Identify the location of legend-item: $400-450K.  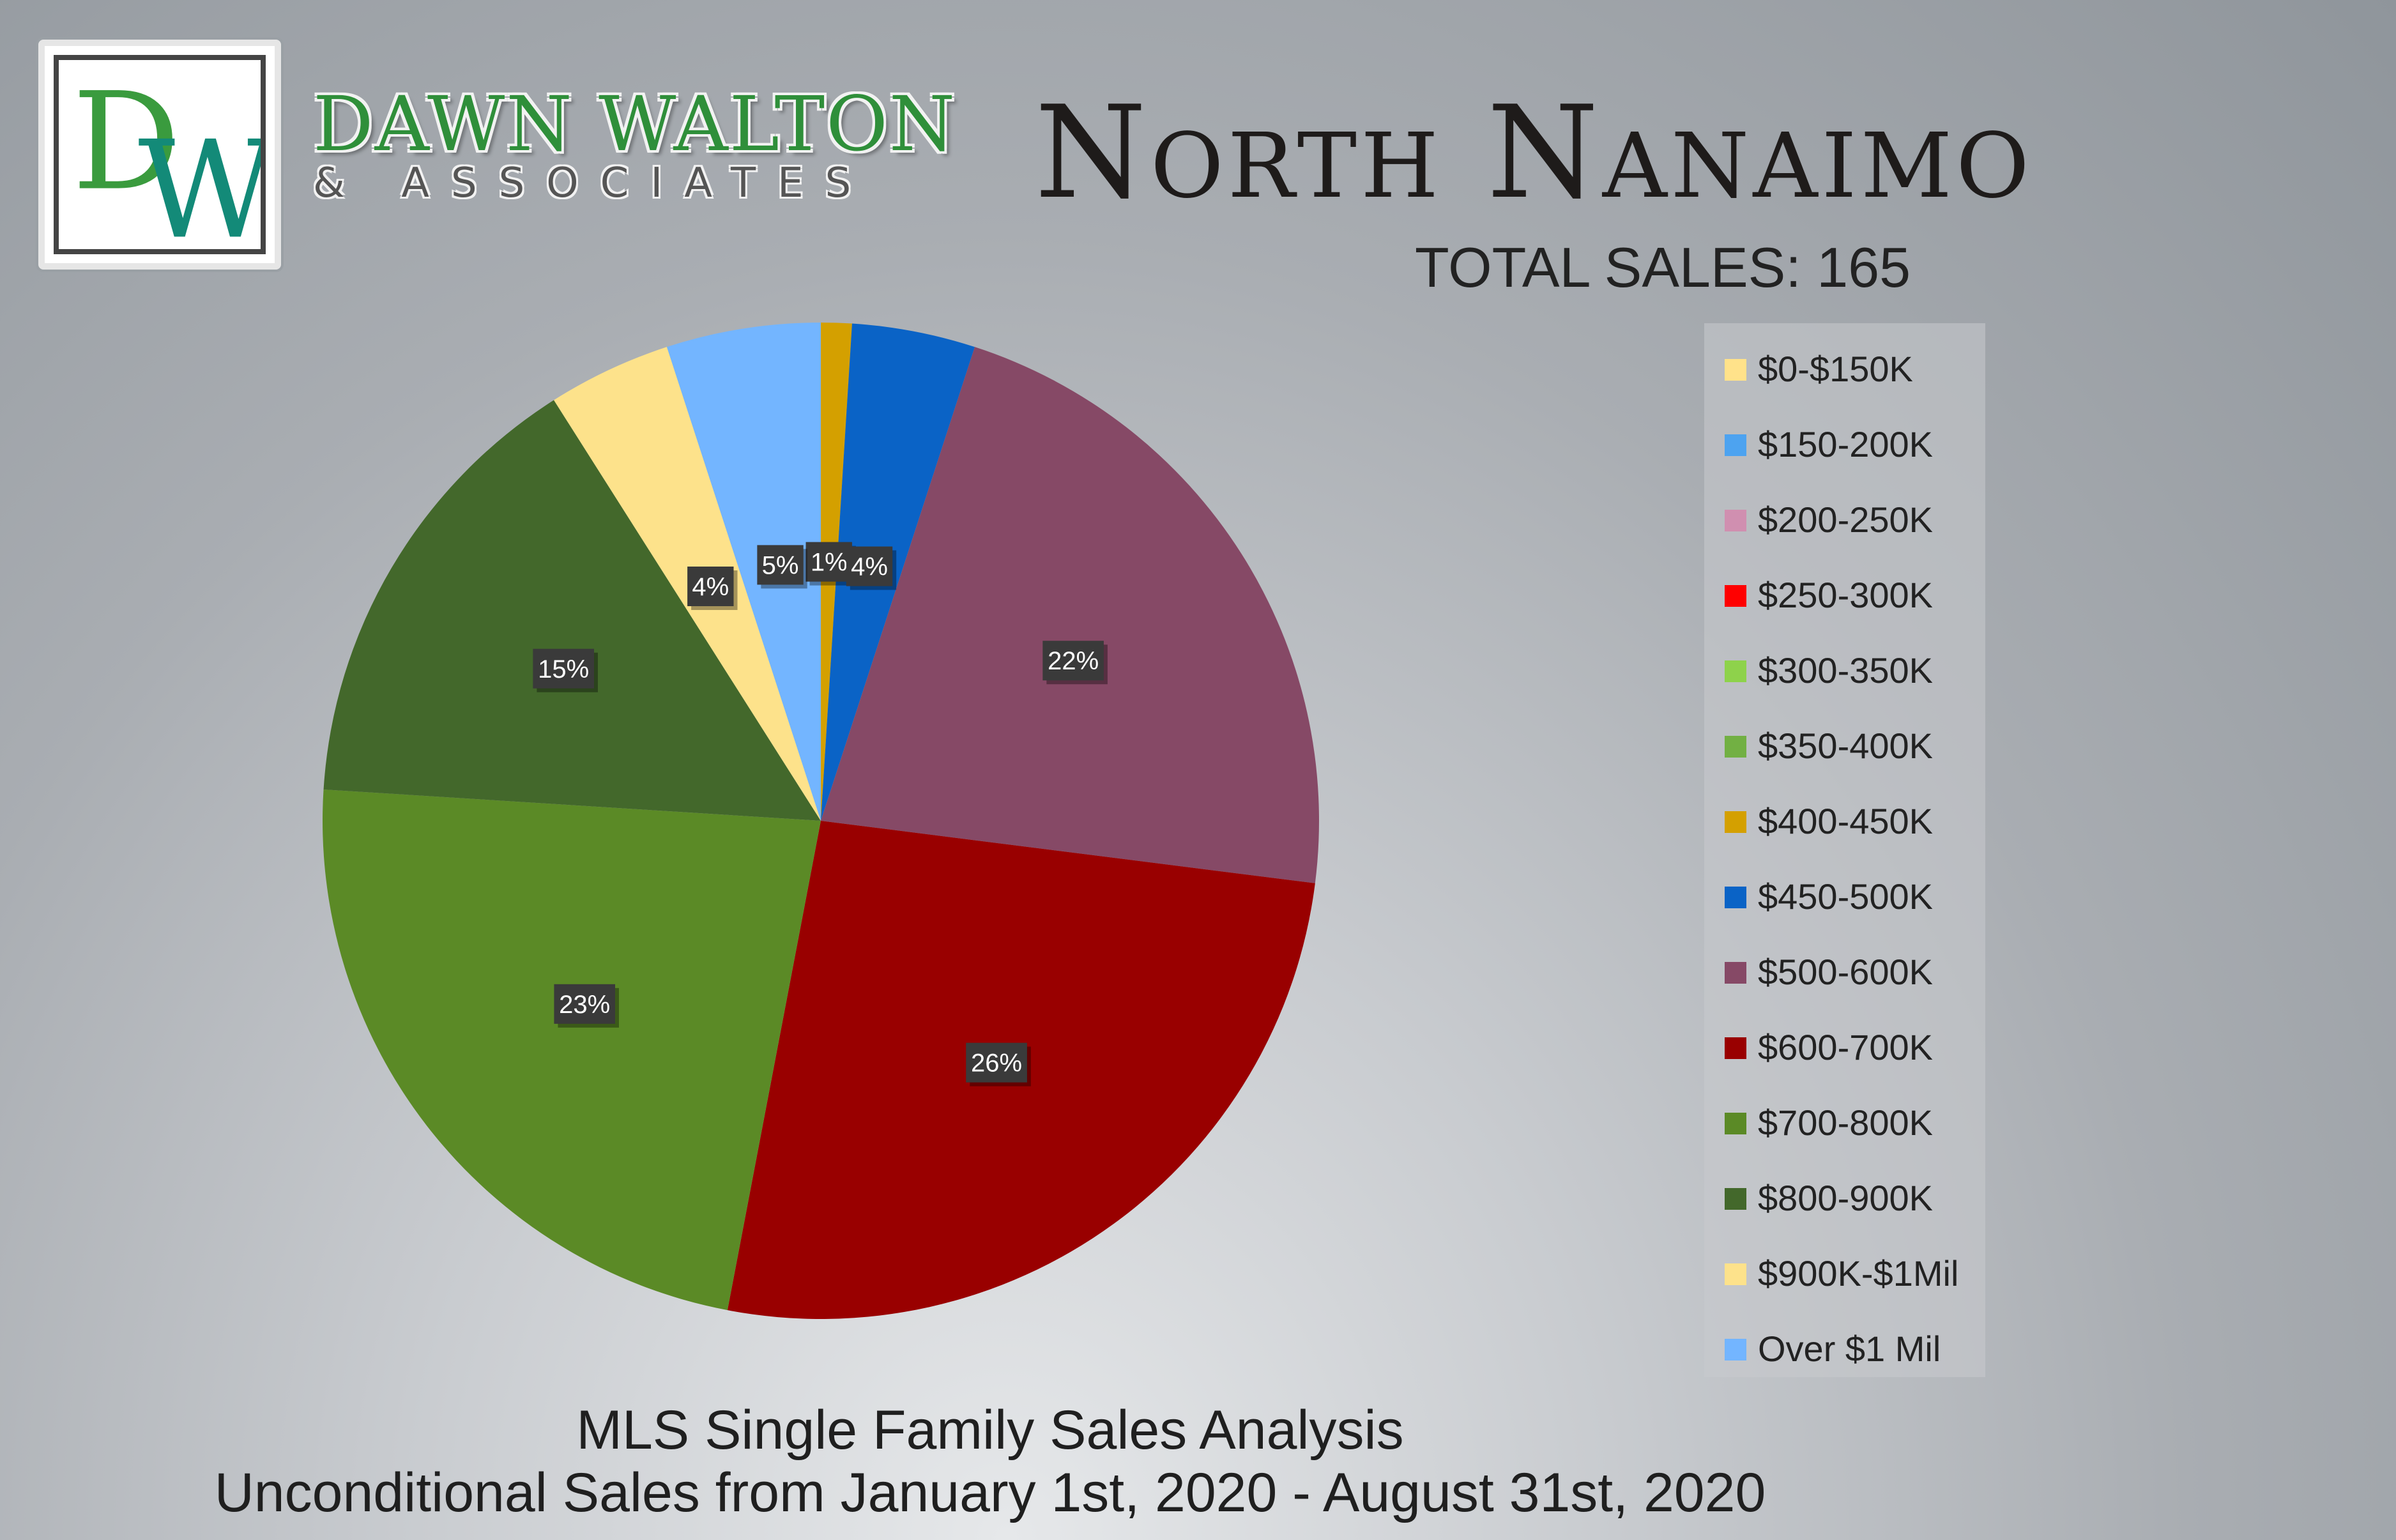
(1844, 833).